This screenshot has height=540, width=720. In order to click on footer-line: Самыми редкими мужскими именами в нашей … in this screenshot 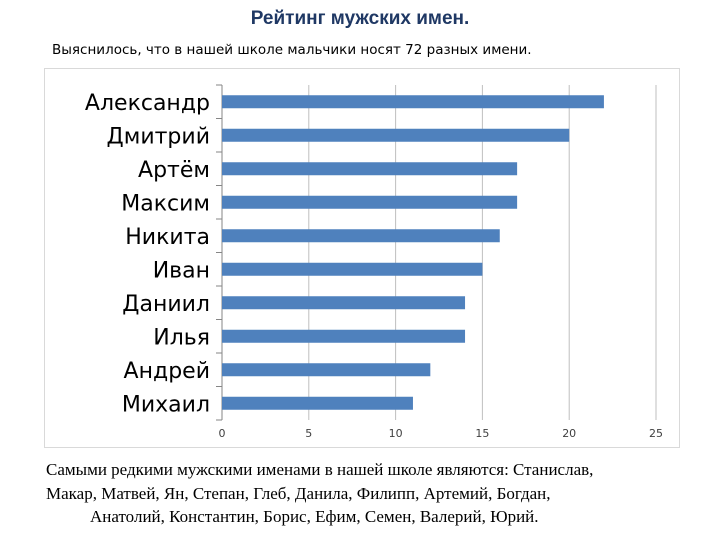, I will do `click(320, 469)`.